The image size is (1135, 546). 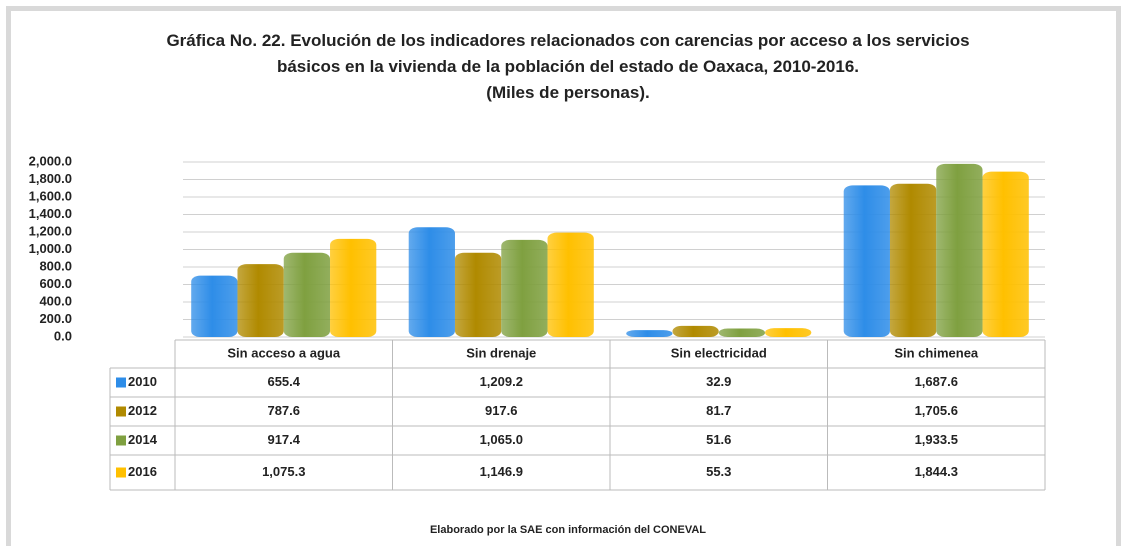 What do you see at coordinates (50, 213) in the screenshot?
I see `y-tick-label: 1,400.0` at bounding box center [50, 213].